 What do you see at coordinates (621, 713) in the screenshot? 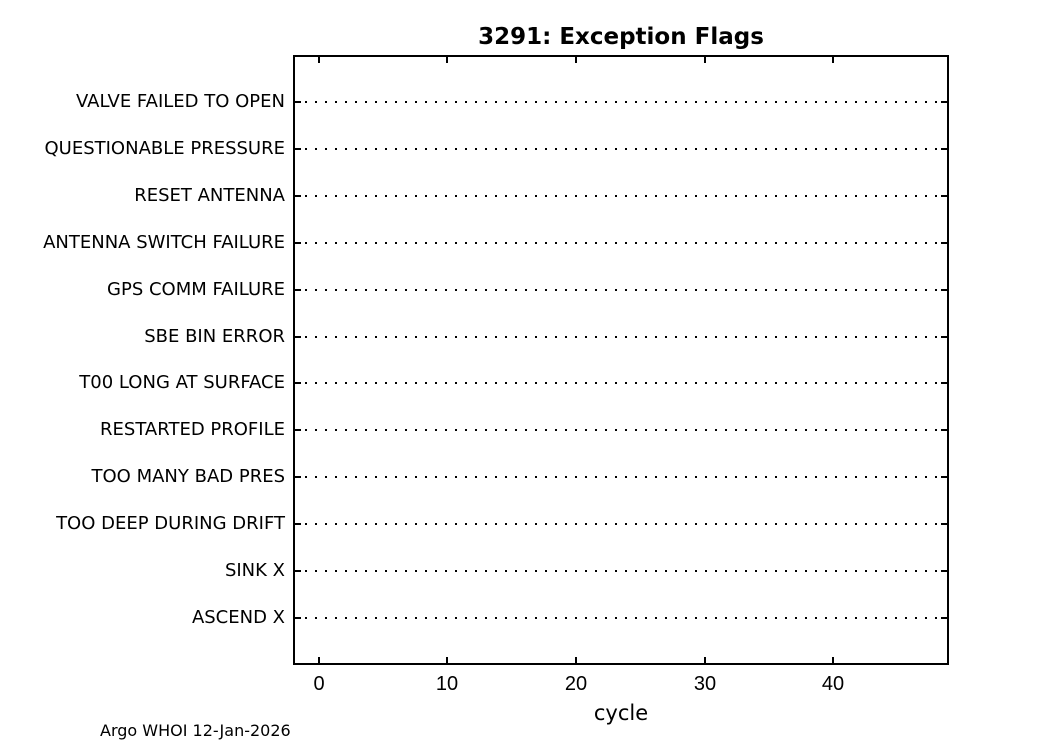
I see `x-axis-label: cycle` at bounding box center [621, 713].